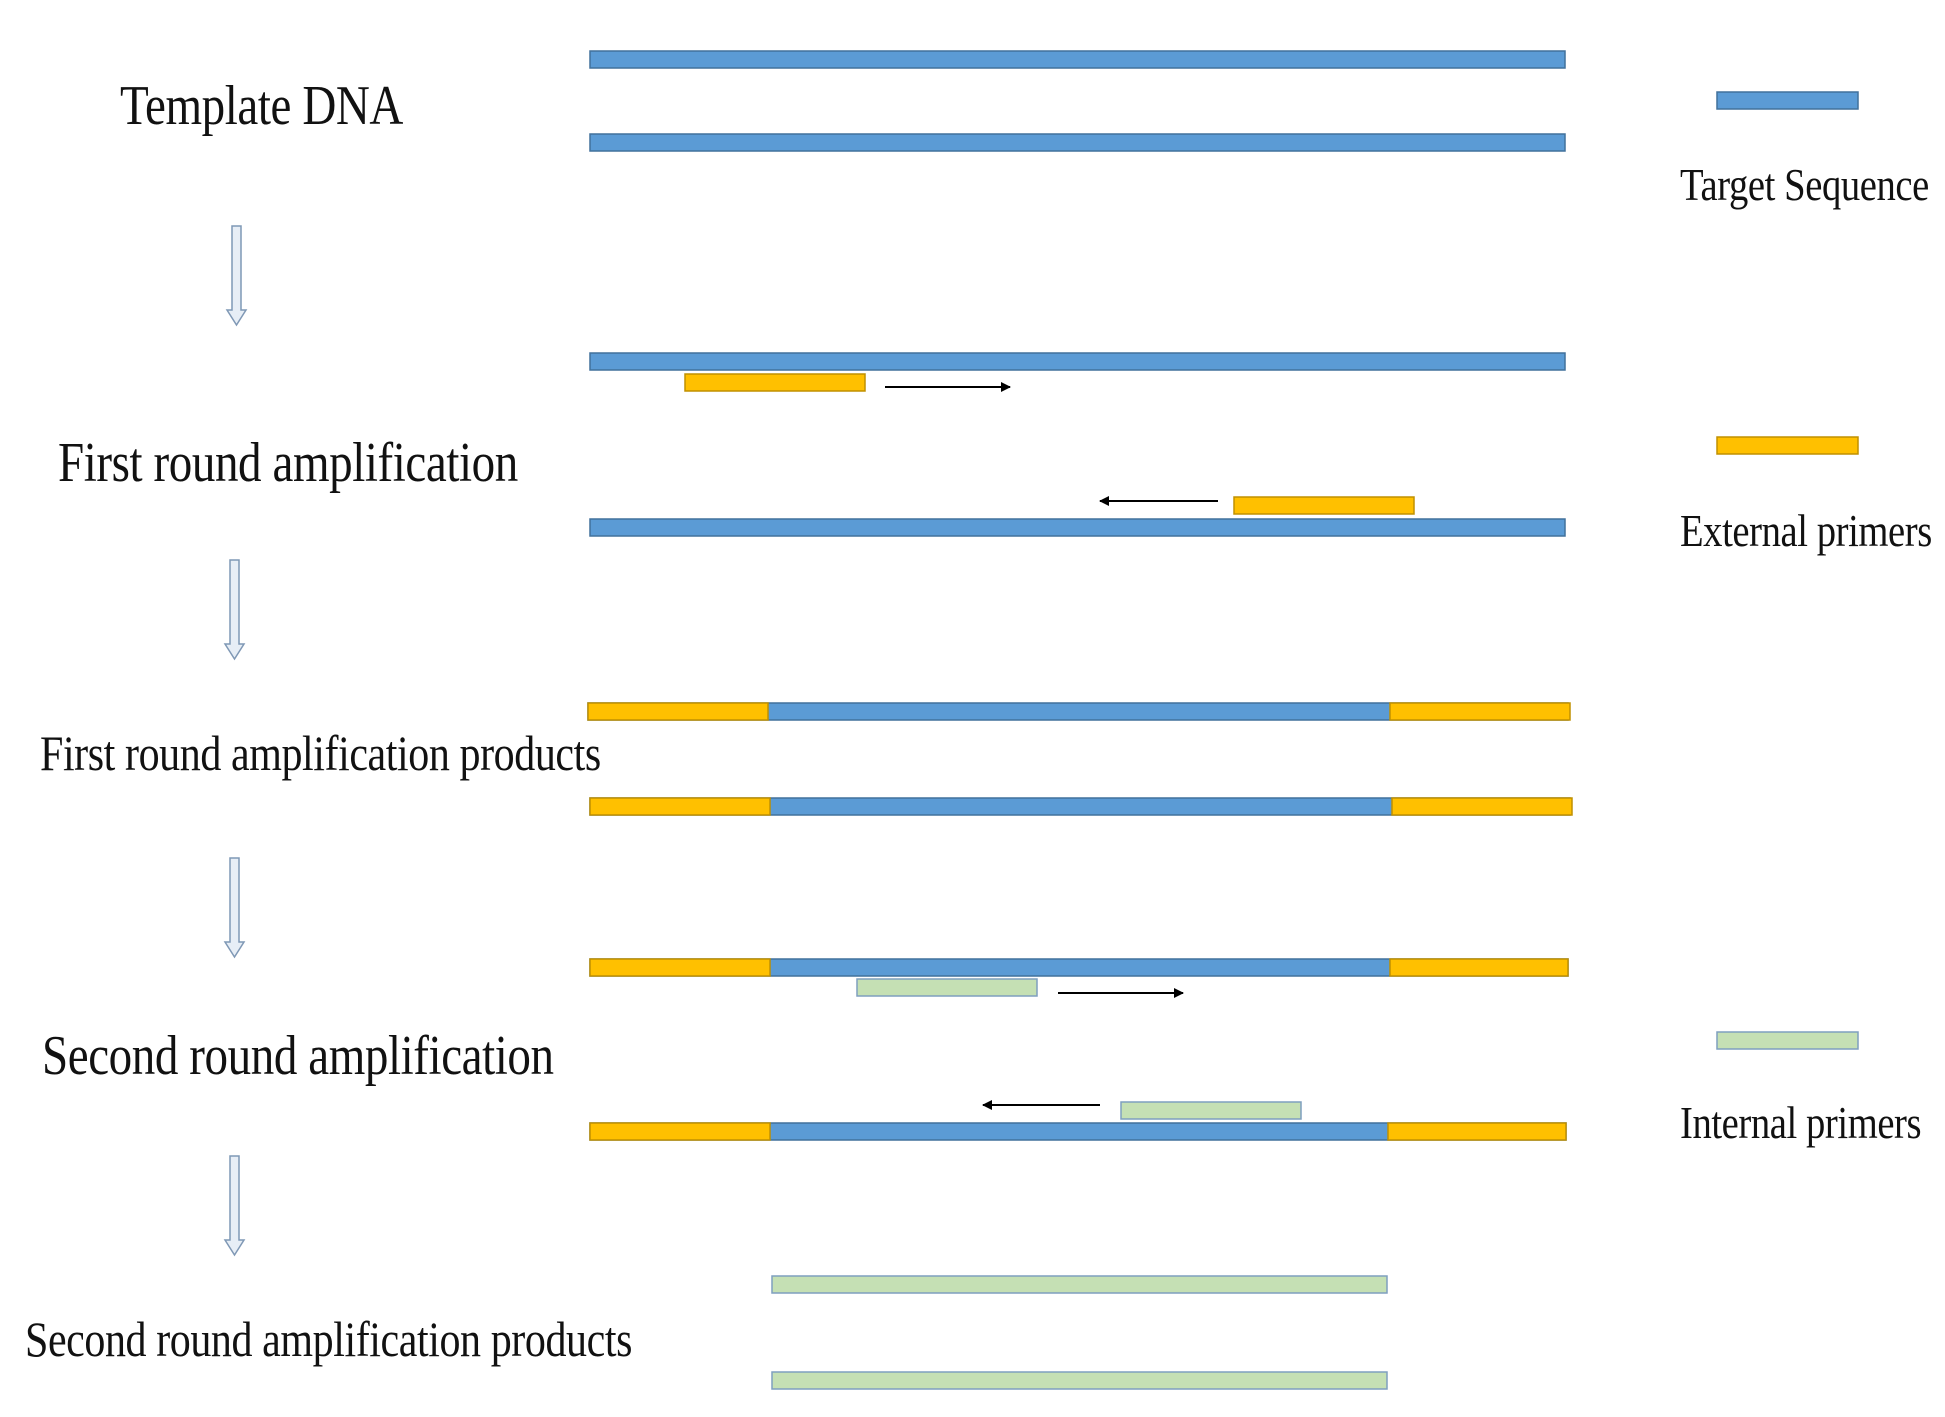 The image size is (1945, 1417). Describe the element at coordinates (1806, 530) in the screenshot. I see `legend-label-external-primers: External primers` at that location.